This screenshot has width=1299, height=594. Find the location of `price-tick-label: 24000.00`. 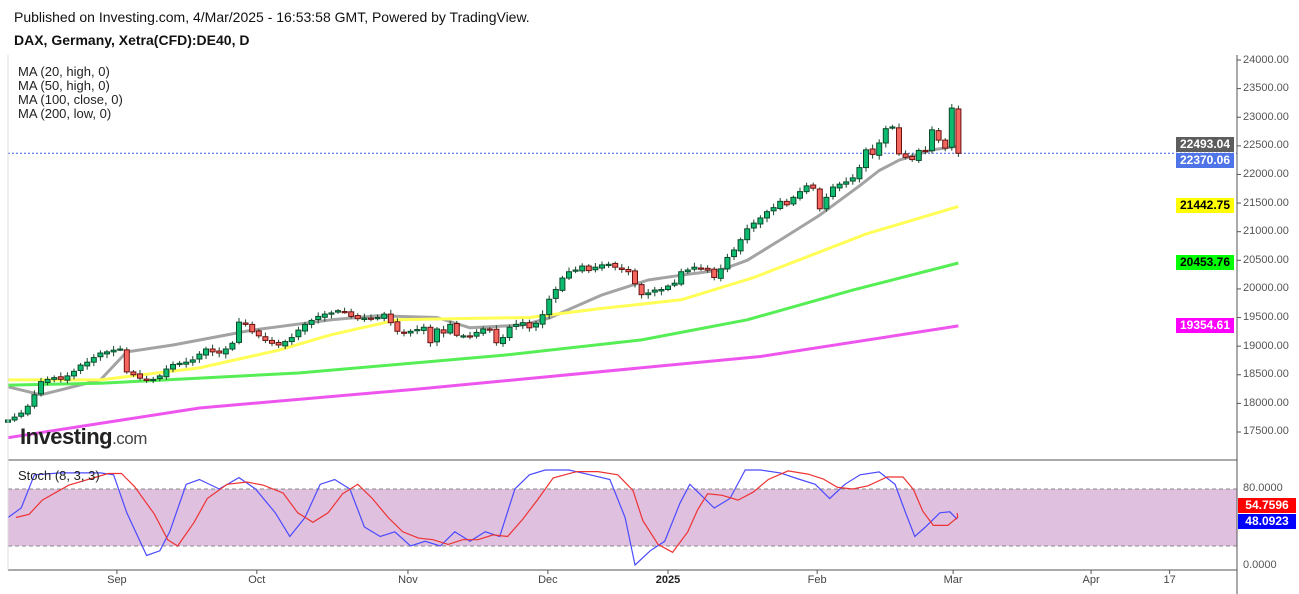

price-tick-label: 24000.00 is located at coordinates (1266, 59).